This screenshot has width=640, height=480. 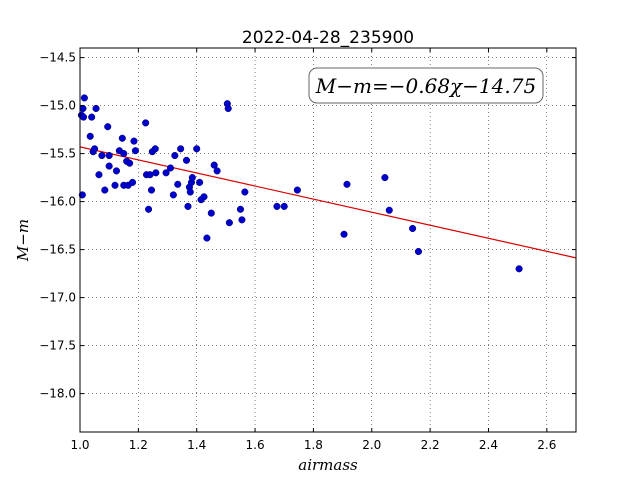 What do you see at coordinates (79, 445) in the screenshot?
I see `x-tick-label: 1.0` at bounding box center [79, 445].